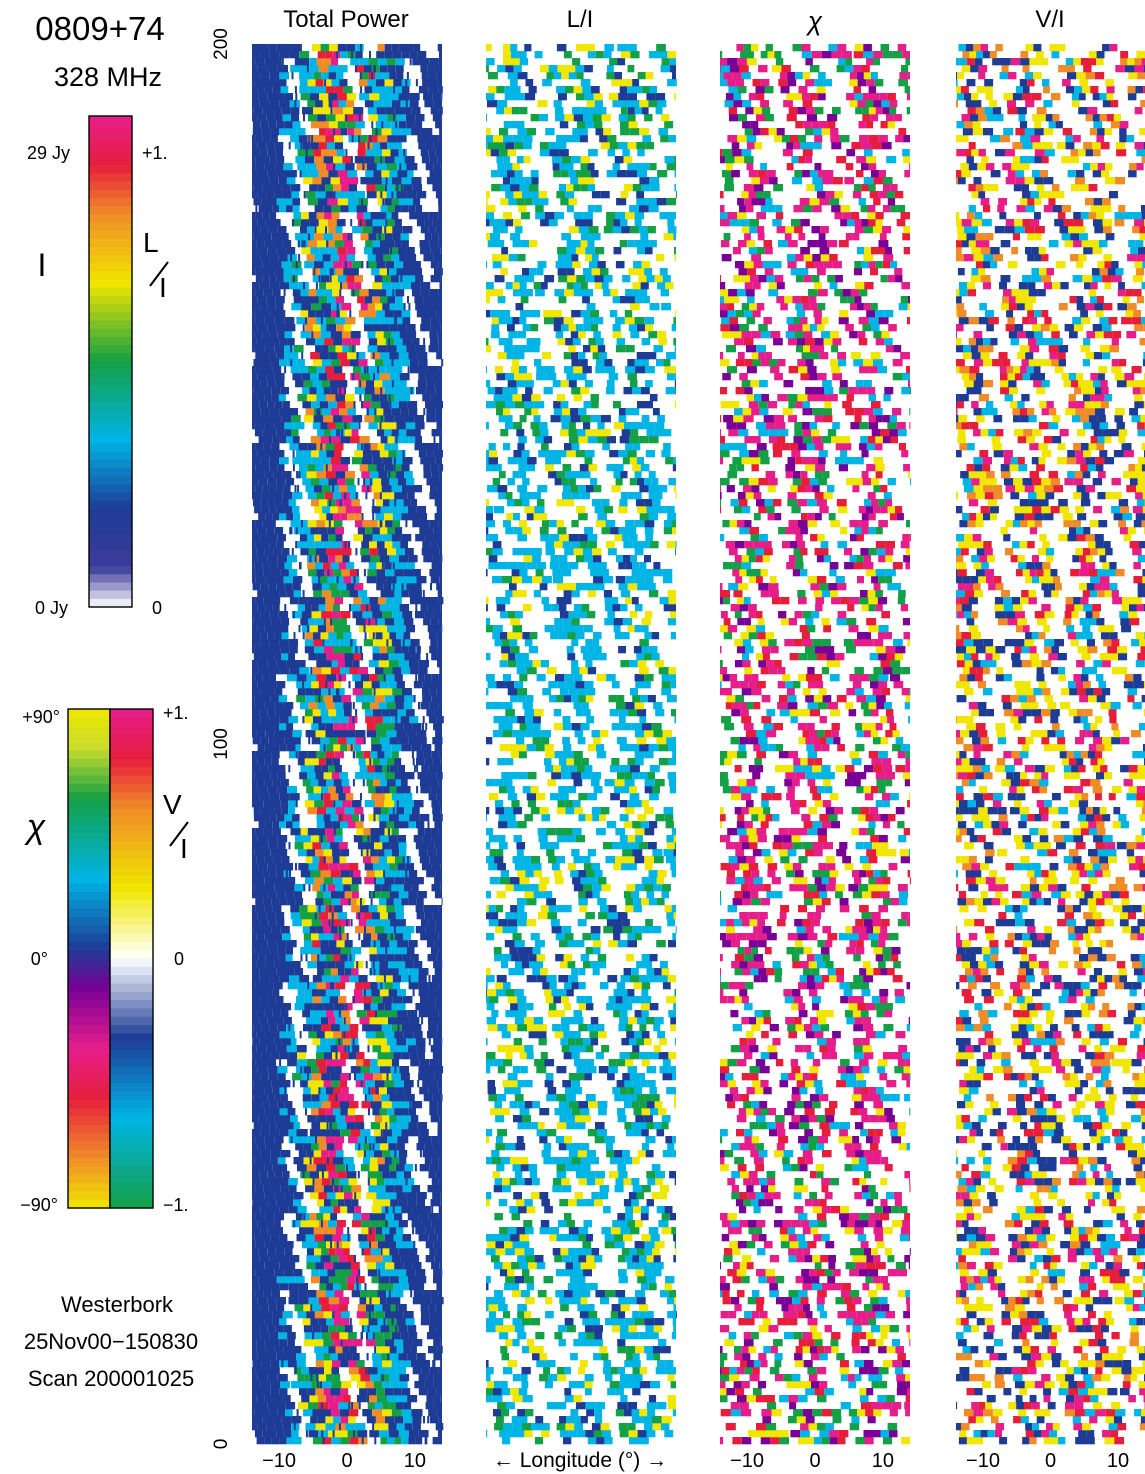 The width and height of the screenshot is (1145, 1474). Describe the element at coordinates (39, 959) in the screenshot. I see `chi-mid-label: 0°` at that location.